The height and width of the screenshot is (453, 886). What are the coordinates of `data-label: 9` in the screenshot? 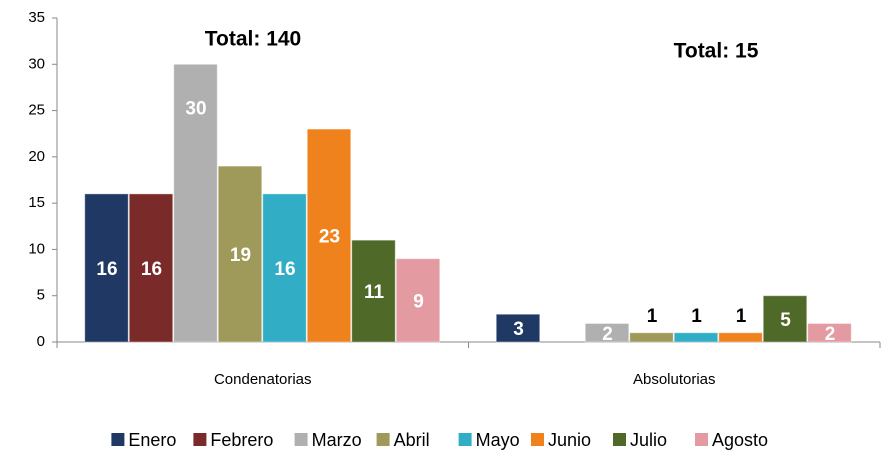 It's located at (418, 301).